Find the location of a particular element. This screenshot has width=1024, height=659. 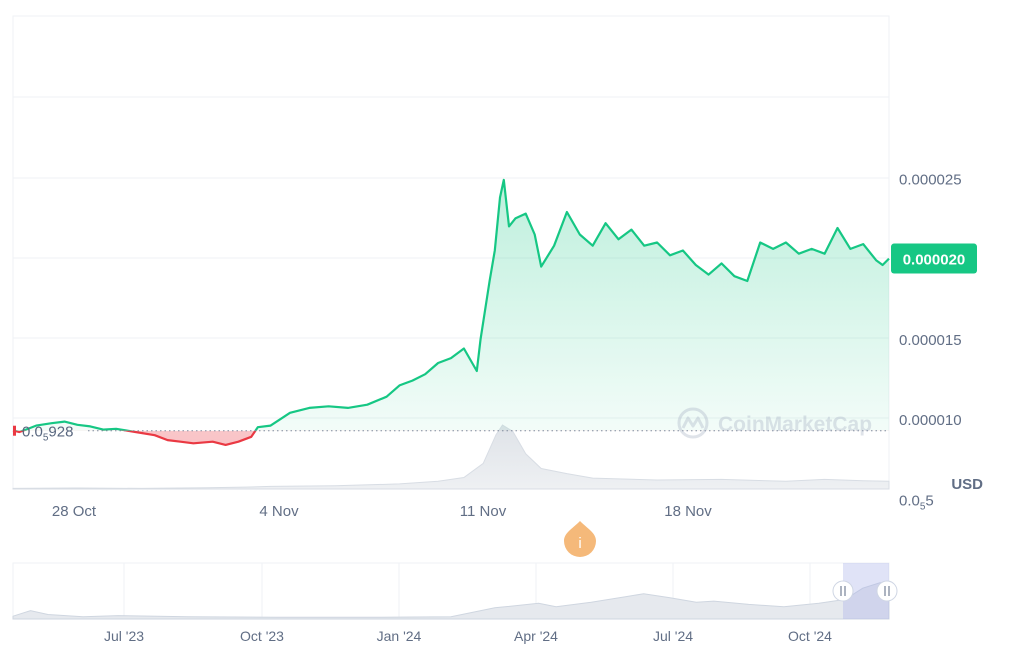

info-icon is located at coordinates (580, 539).